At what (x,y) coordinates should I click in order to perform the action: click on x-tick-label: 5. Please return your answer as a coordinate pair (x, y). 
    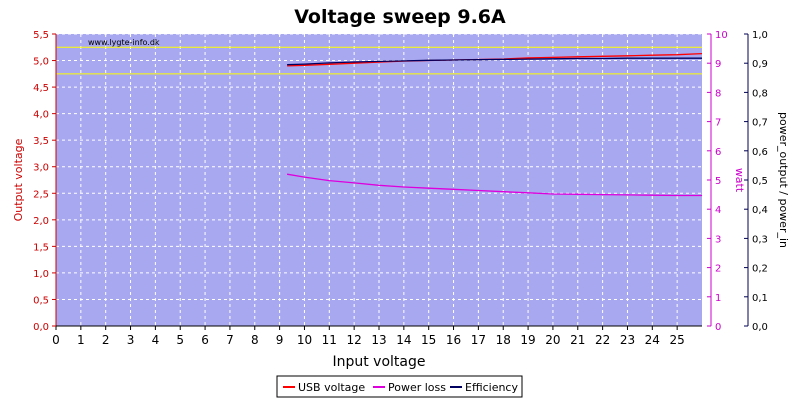
    Looking at the image, I should click on (180, 340).